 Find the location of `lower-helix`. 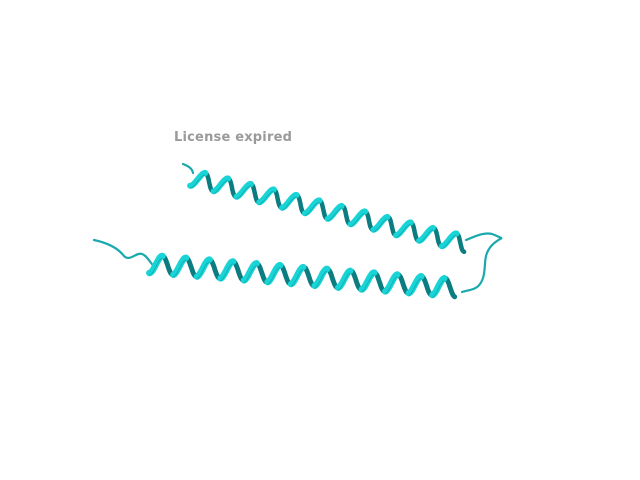

lower-helix is located at coordinates (302, 276).